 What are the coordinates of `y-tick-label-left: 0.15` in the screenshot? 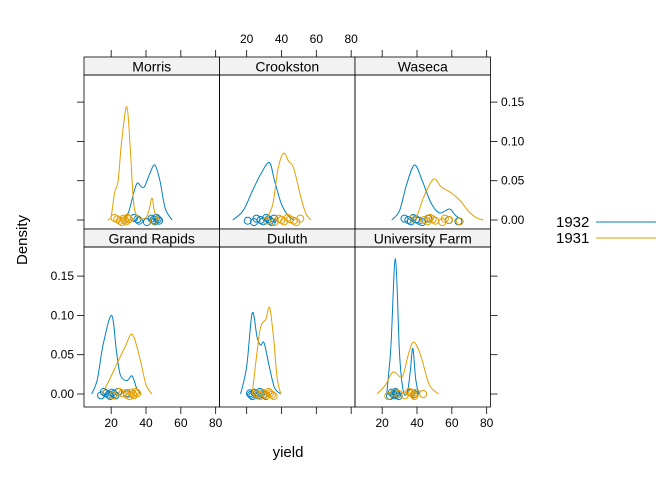 It's located at (63, 276).